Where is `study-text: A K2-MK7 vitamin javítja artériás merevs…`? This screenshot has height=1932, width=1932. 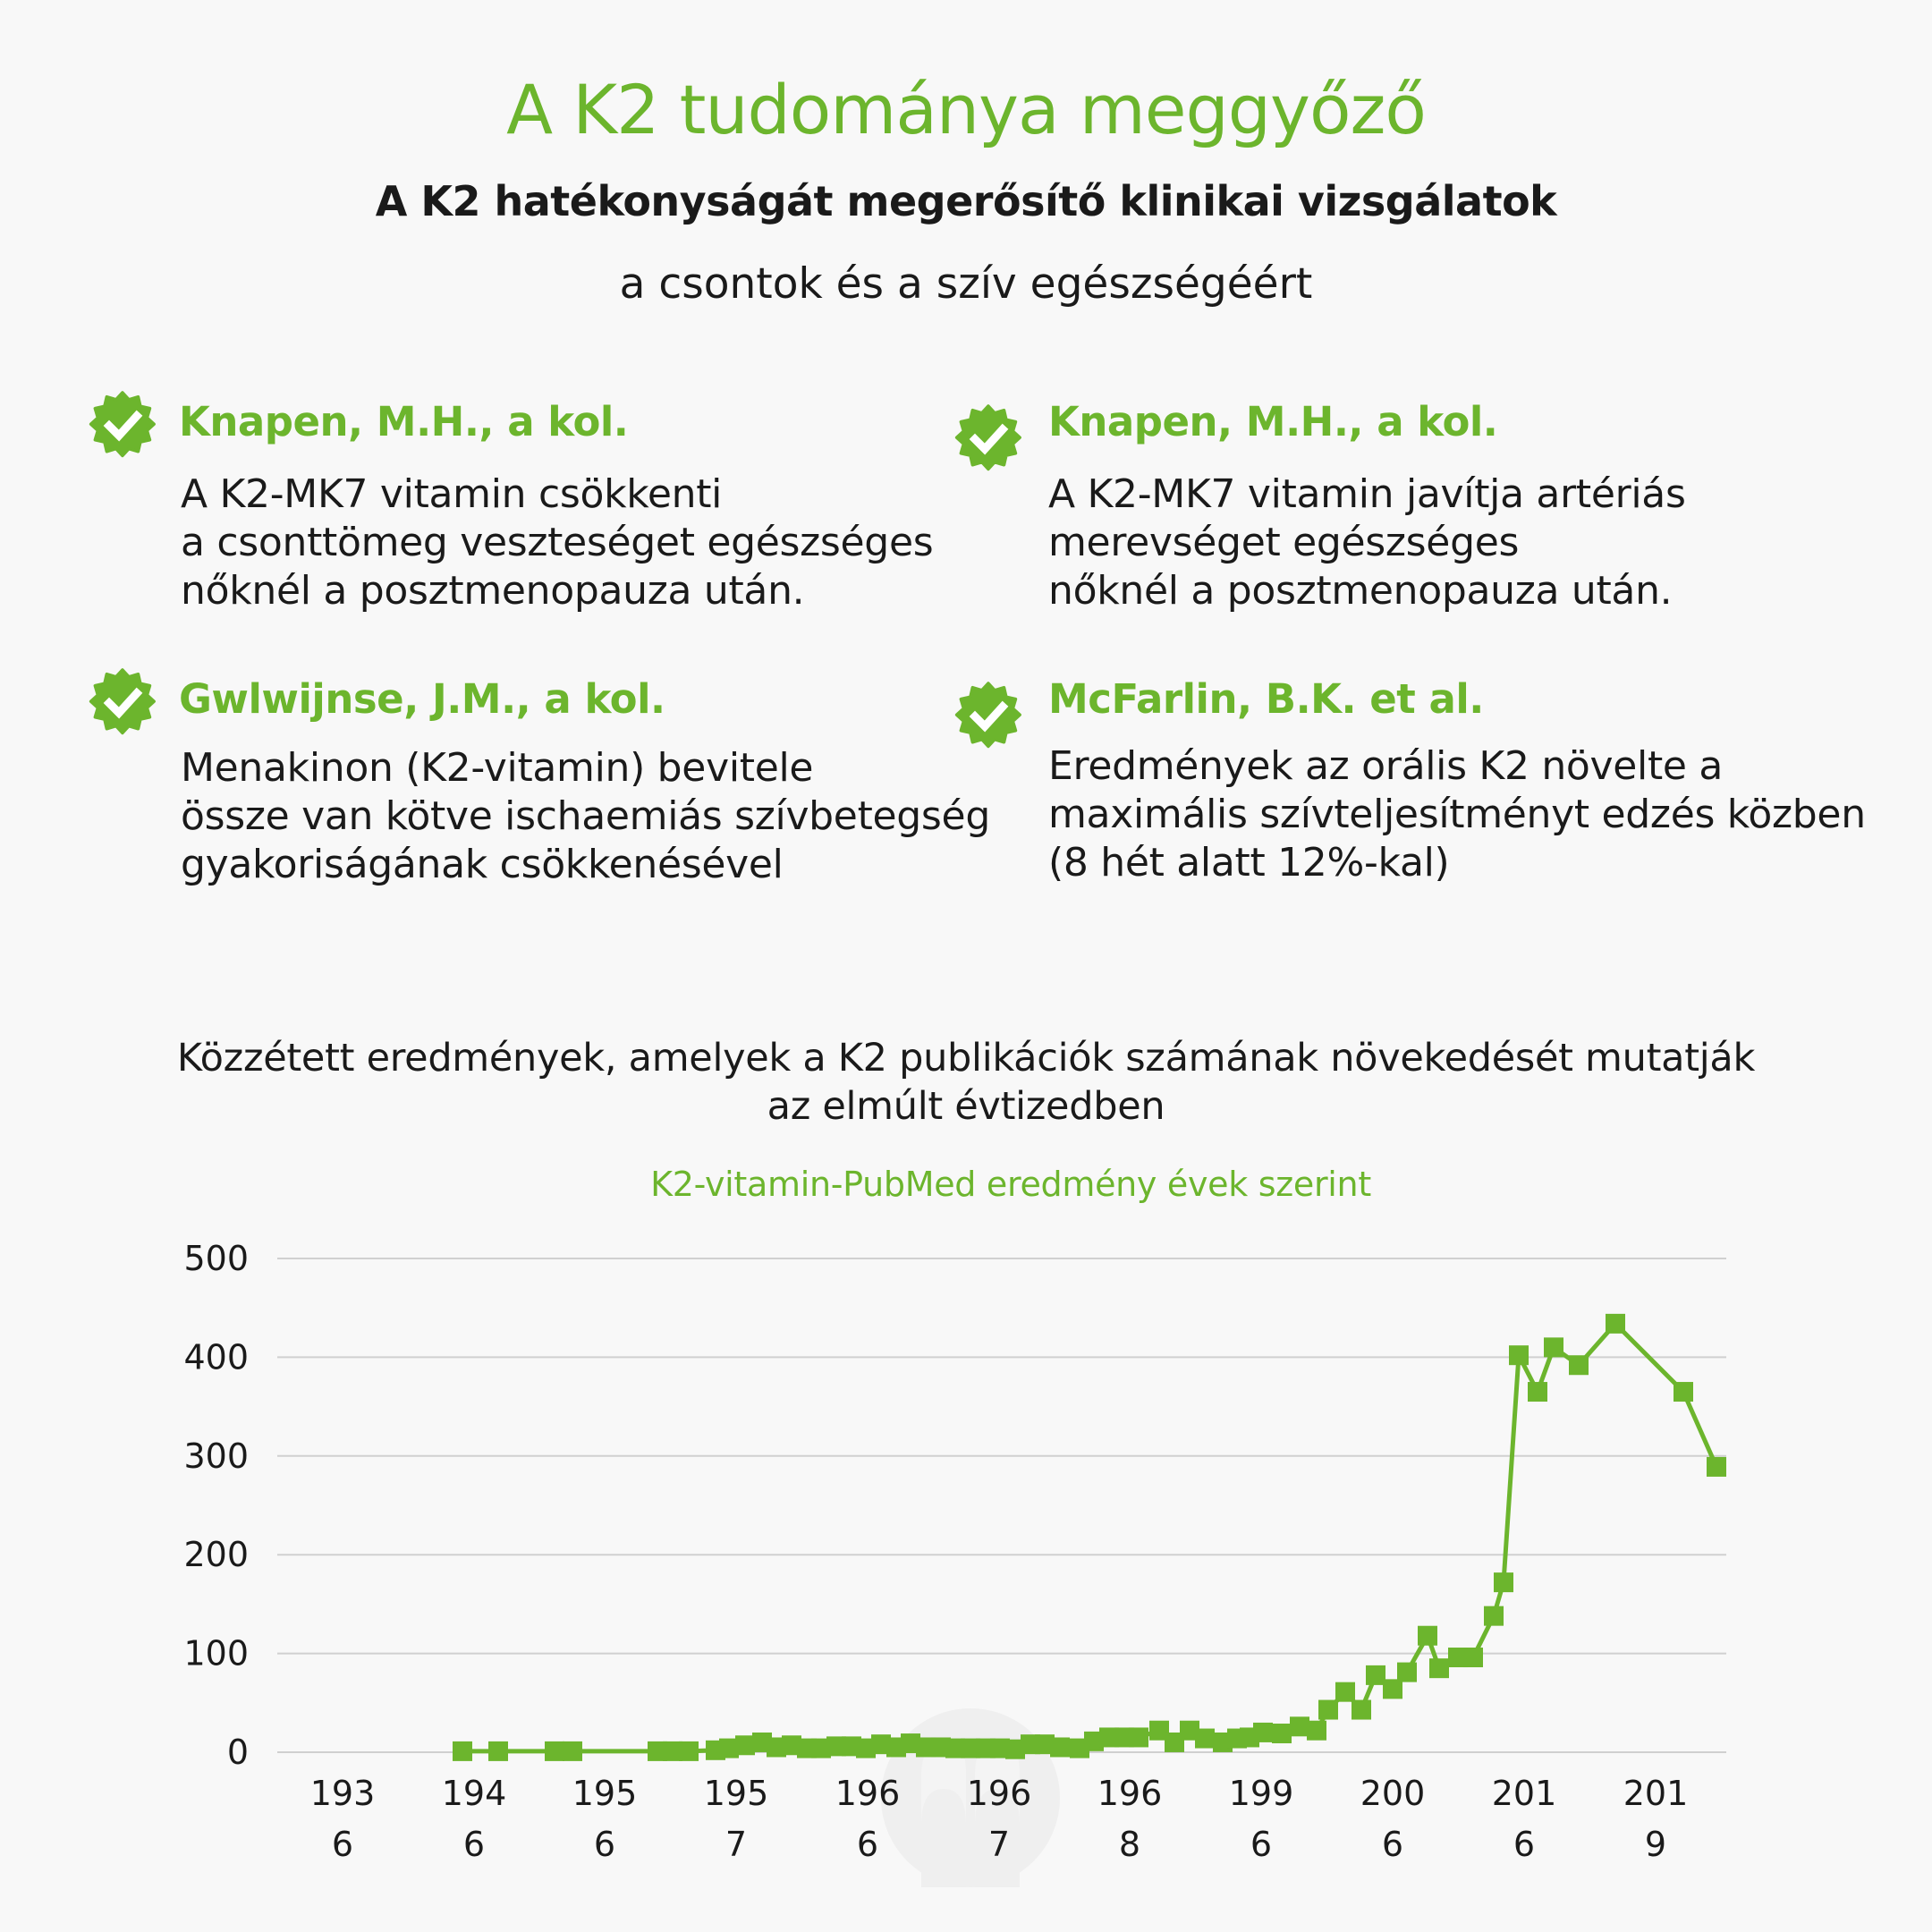
study-text: A K2-MK7 vitamin javítja artériás merevs… is located at coordinates (1367, 542).